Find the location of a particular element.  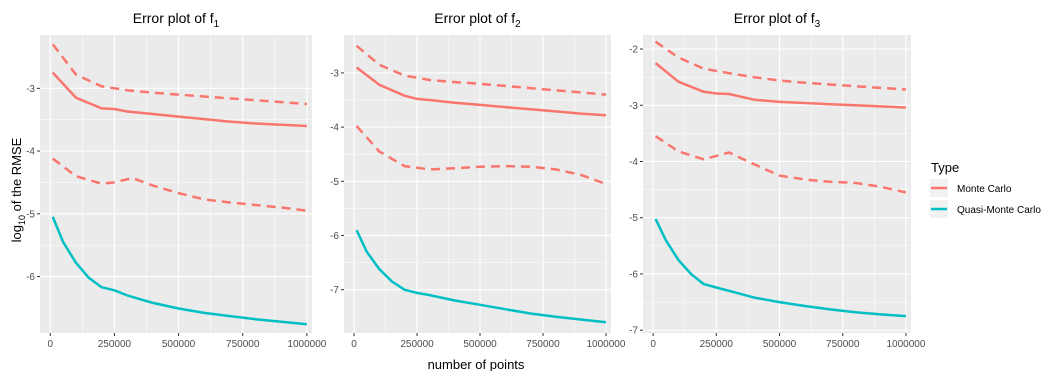

panel-title: Error plot of f1 is located at coordinates (176, 20).